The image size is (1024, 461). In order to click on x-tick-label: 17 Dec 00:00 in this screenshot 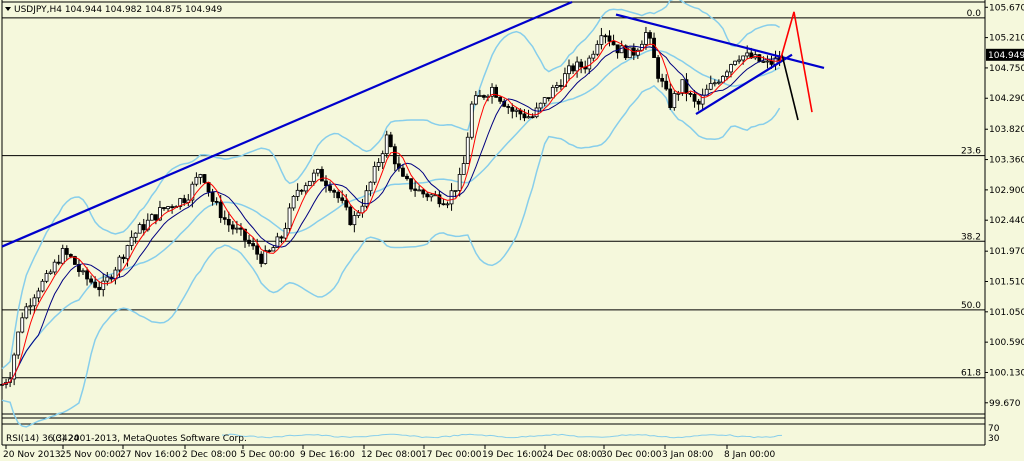, I will do `click(451, 455)`.